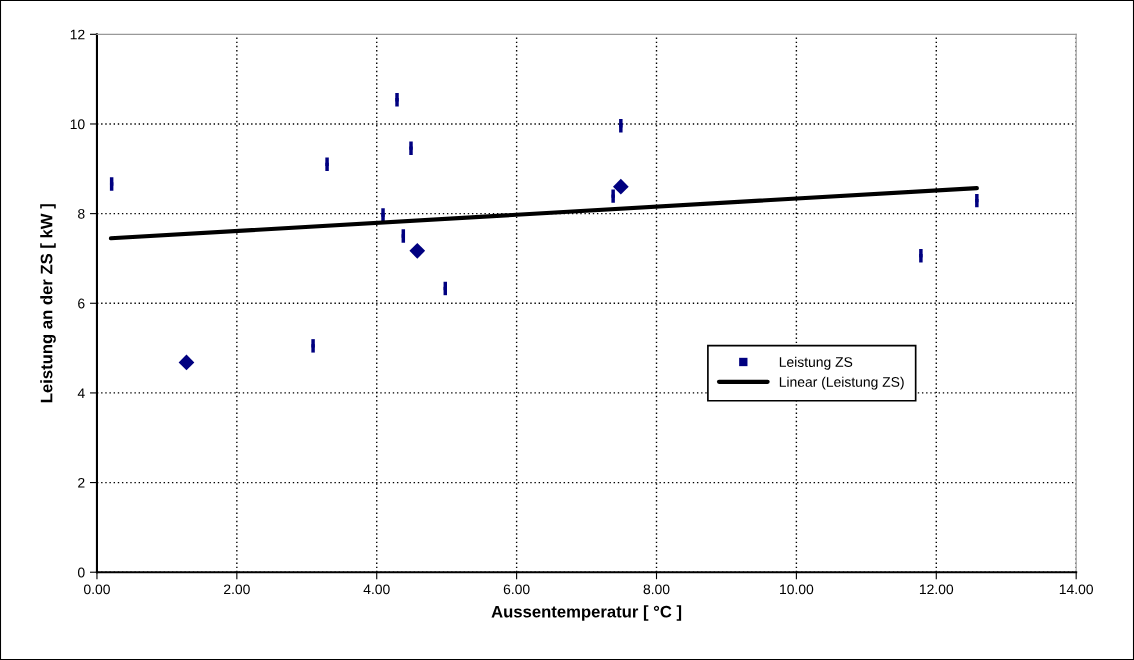  Describe the element at coordinates (797, 589) in the screenshot. I see `x-tick-label: 10.00` at that location.